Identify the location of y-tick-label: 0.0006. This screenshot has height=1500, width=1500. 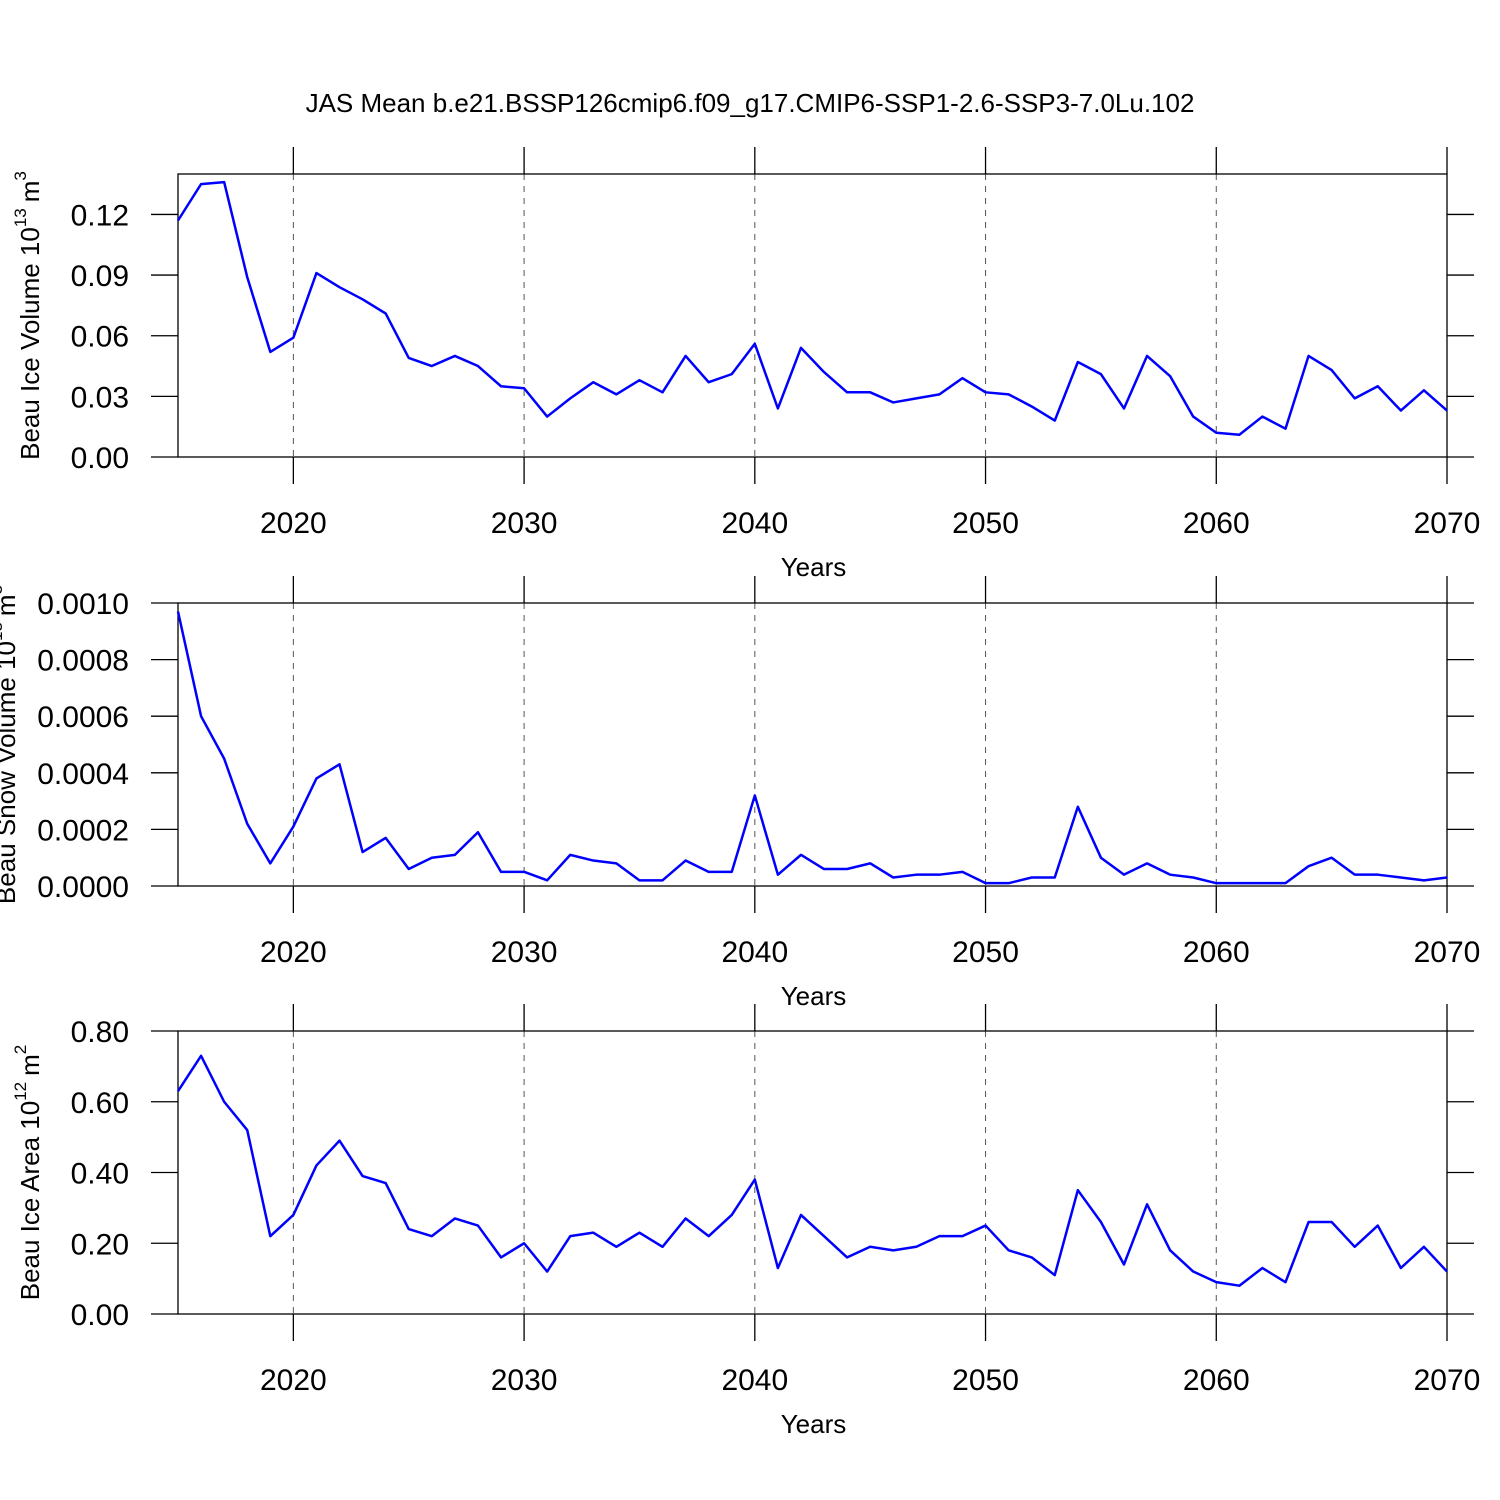
(83, 717).